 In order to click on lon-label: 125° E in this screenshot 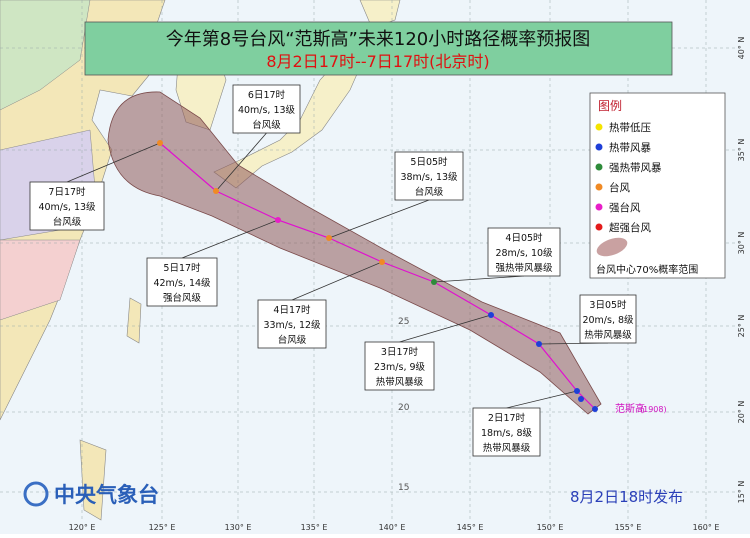, I will do `click(162, 527)`.